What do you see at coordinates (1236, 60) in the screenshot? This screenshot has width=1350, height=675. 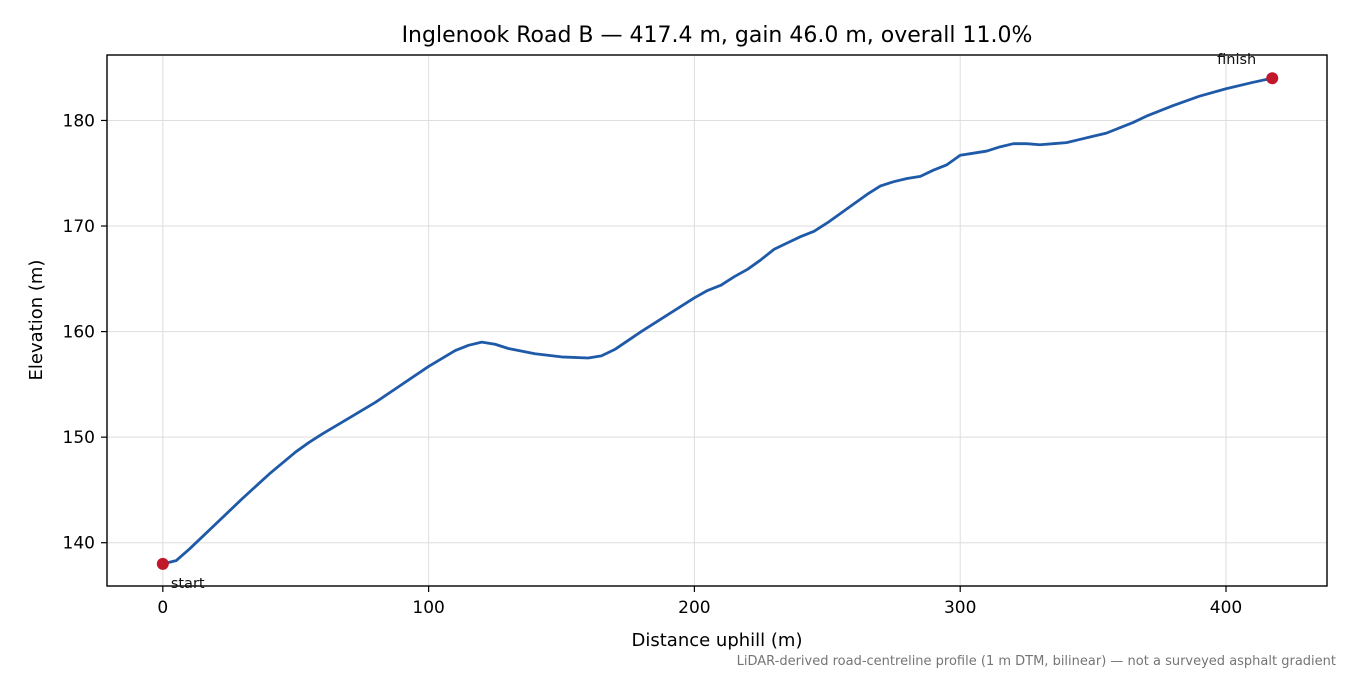 I see `finish-label: finish` at bounding box center [1236, 60].